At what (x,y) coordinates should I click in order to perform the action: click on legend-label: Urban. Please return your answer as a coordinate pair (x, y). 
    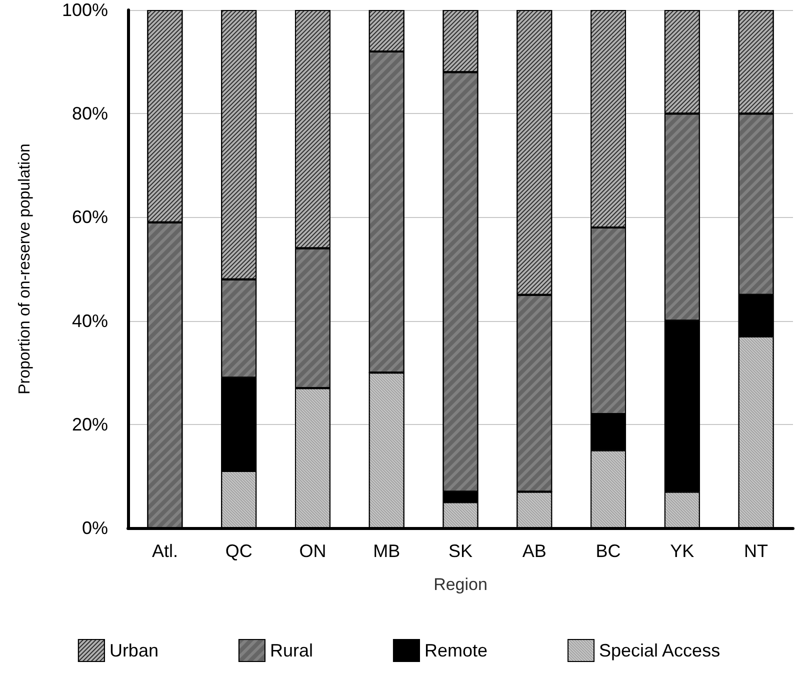
    Looking at the image, I should click on (133, 650).